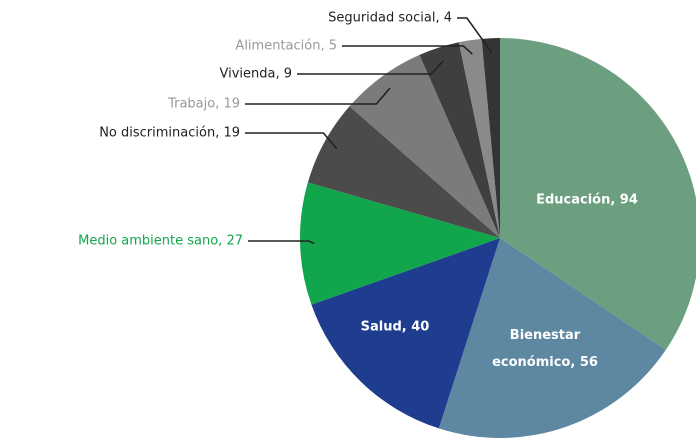 This screenshot has width=696, height=439. What do you see at coordinates (169, 133) in the screenshot?
I see `slice-label: No discriminación, 19` at bounding box center [169, 133].